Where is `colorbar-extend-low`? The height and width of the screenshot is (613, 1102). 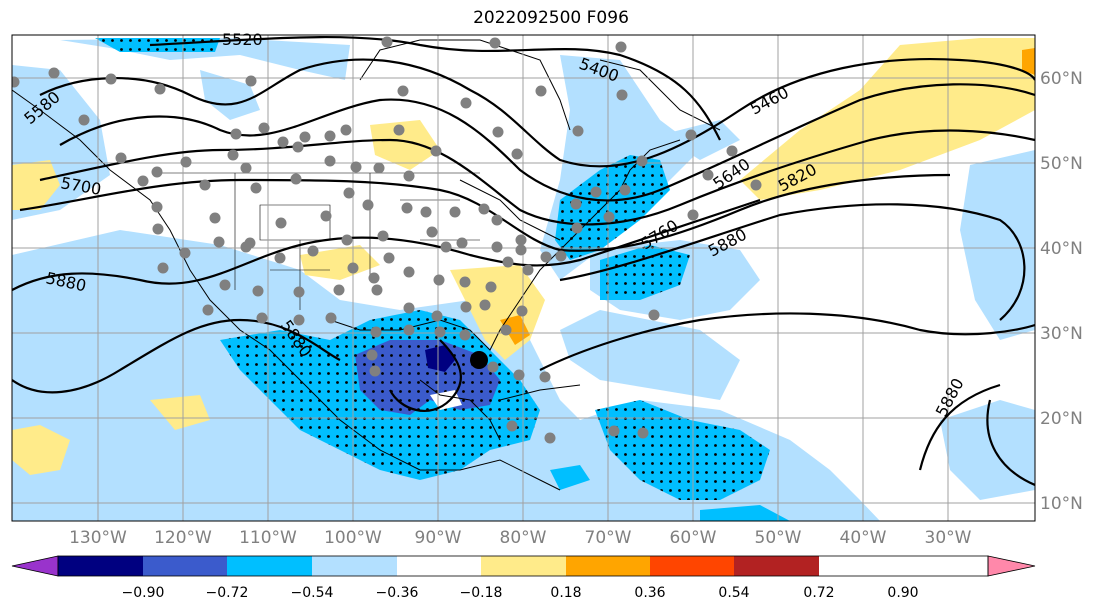
colorbar-extend-low is located at coordinates (35, 566).